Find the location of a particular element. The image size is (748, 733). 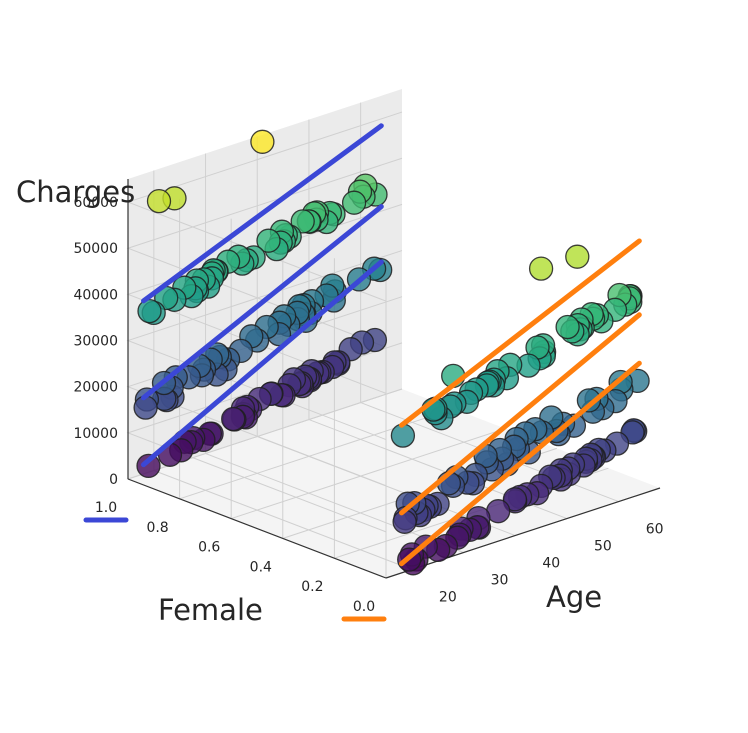

y-axis-label: Female is located at coordinates (210, 610).